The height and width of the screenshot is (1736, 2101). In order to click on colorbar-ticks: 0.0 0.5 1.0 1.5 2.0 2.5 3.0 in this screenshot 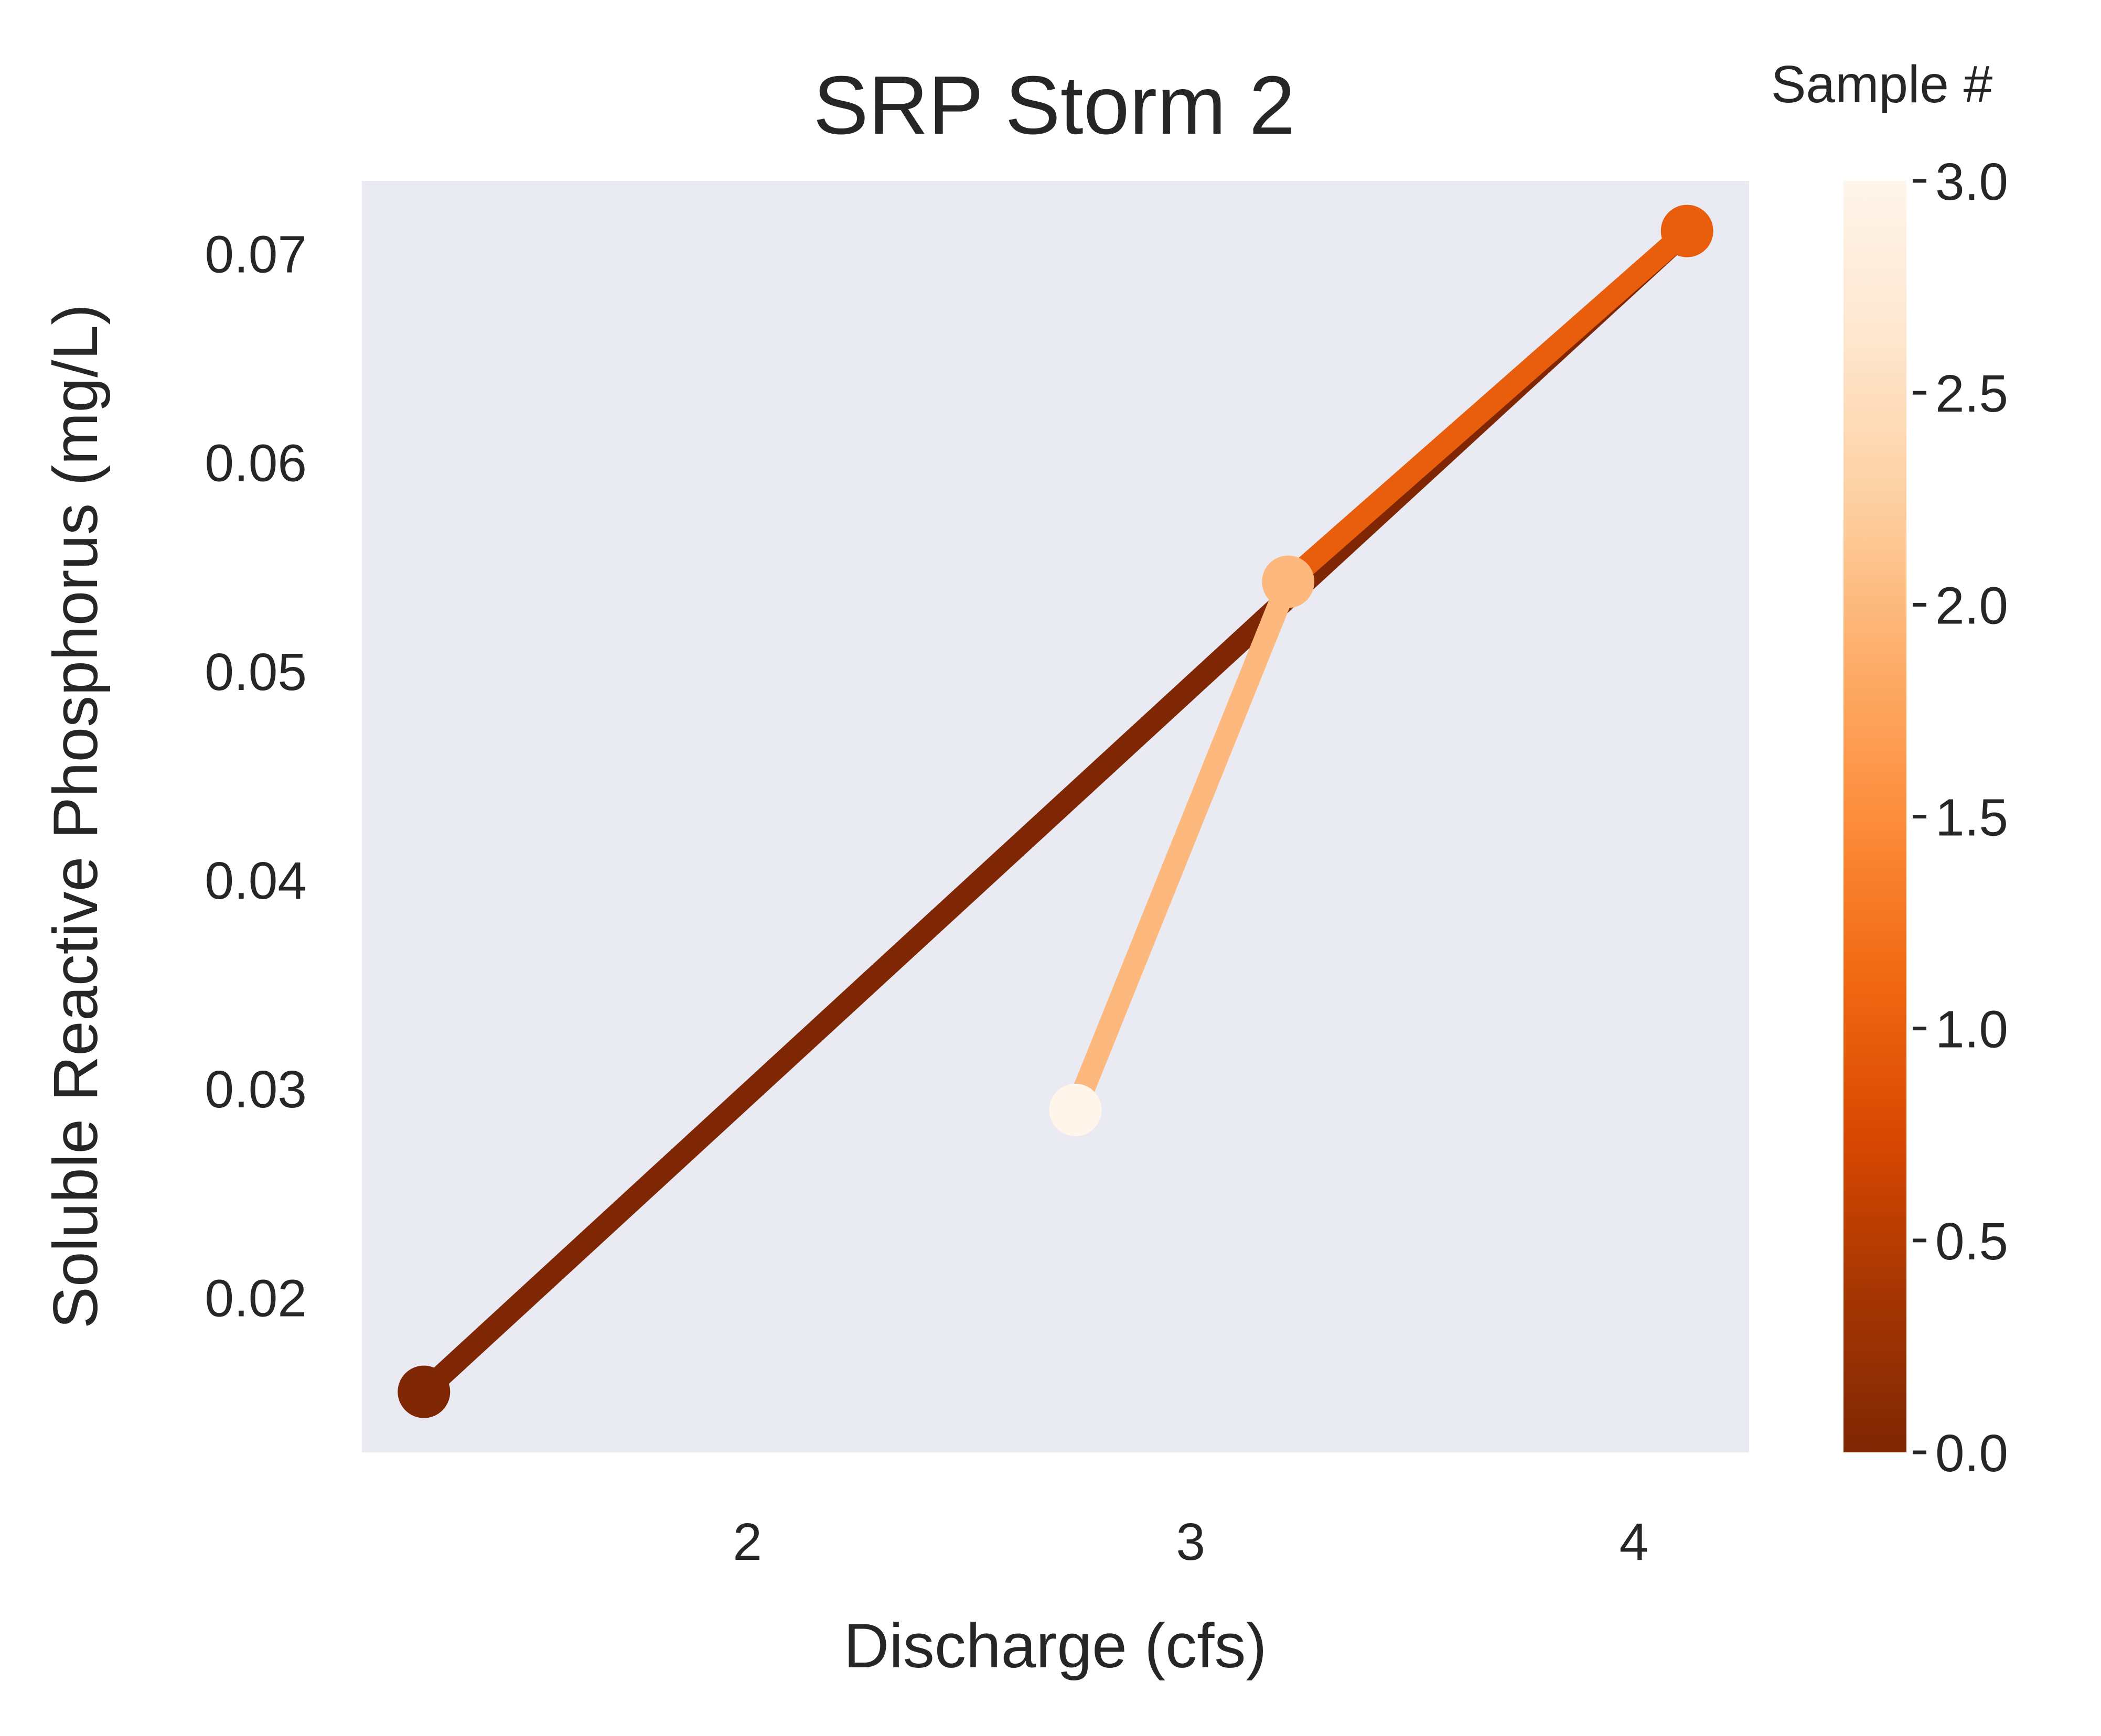, I will do `click(1960, 818)`.